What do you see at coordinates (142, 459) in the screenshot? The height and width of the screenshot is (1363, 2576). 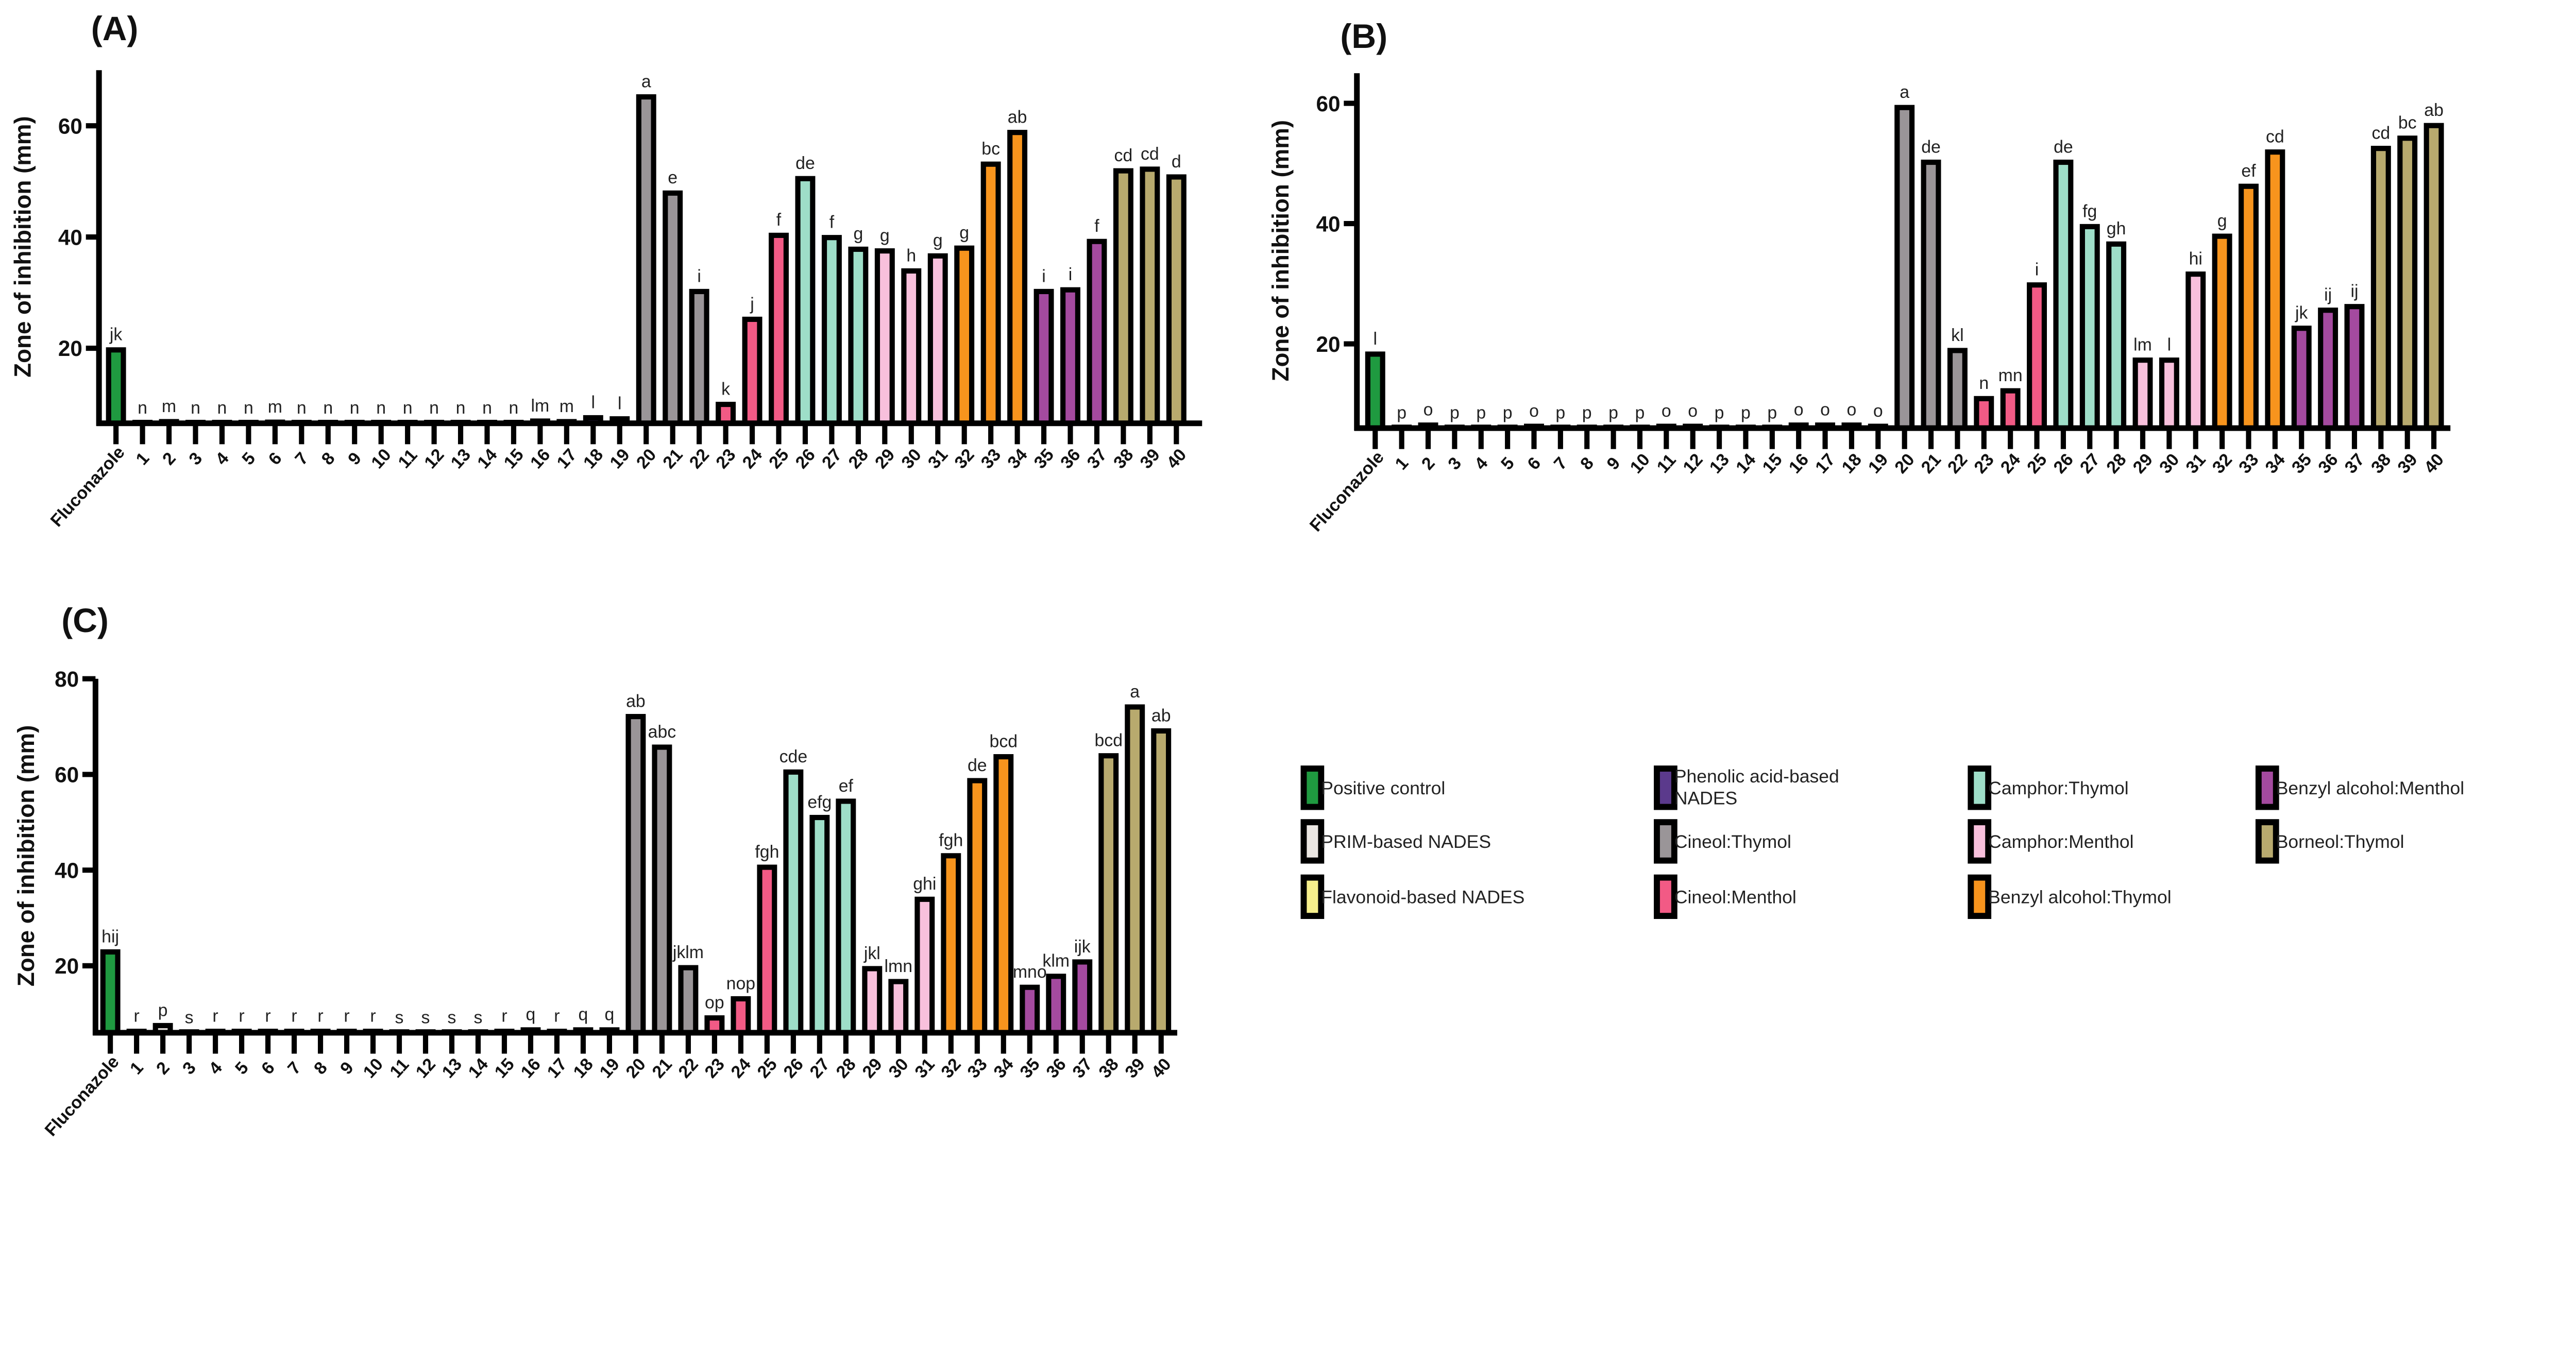 I see `x-tick-label: 1` at bounding box center [142, 459].